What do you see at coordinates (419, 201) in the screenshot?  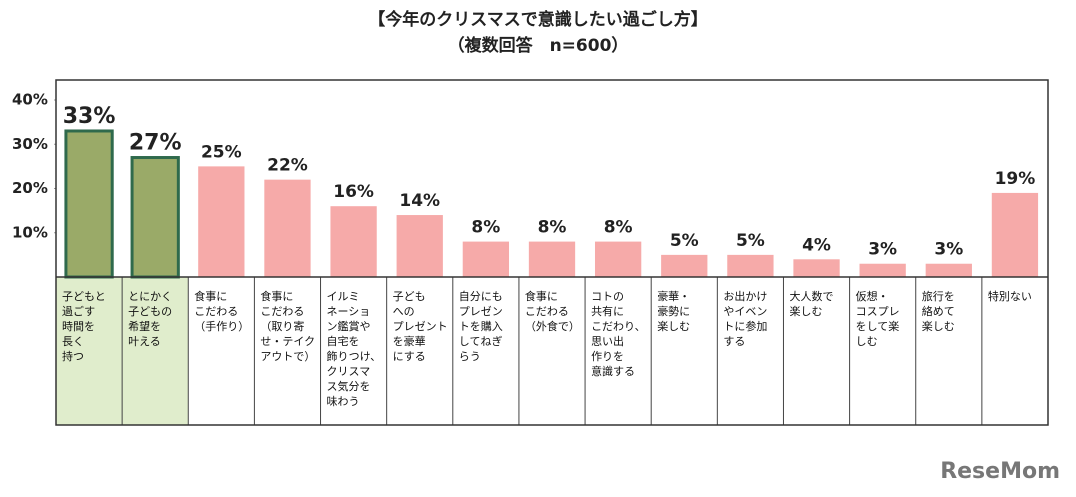 I see `value-label: 14%` at bounding box center [419, 201].